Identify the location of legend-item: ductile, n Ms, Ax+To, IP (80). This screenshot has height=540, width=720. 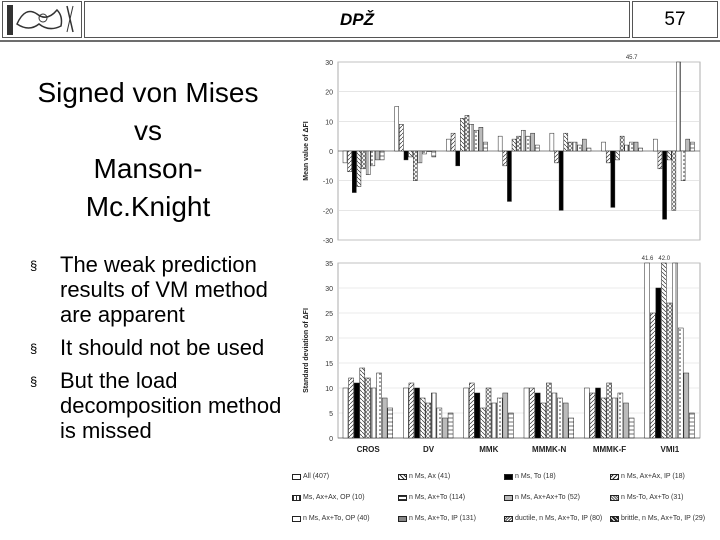
(553, 518).